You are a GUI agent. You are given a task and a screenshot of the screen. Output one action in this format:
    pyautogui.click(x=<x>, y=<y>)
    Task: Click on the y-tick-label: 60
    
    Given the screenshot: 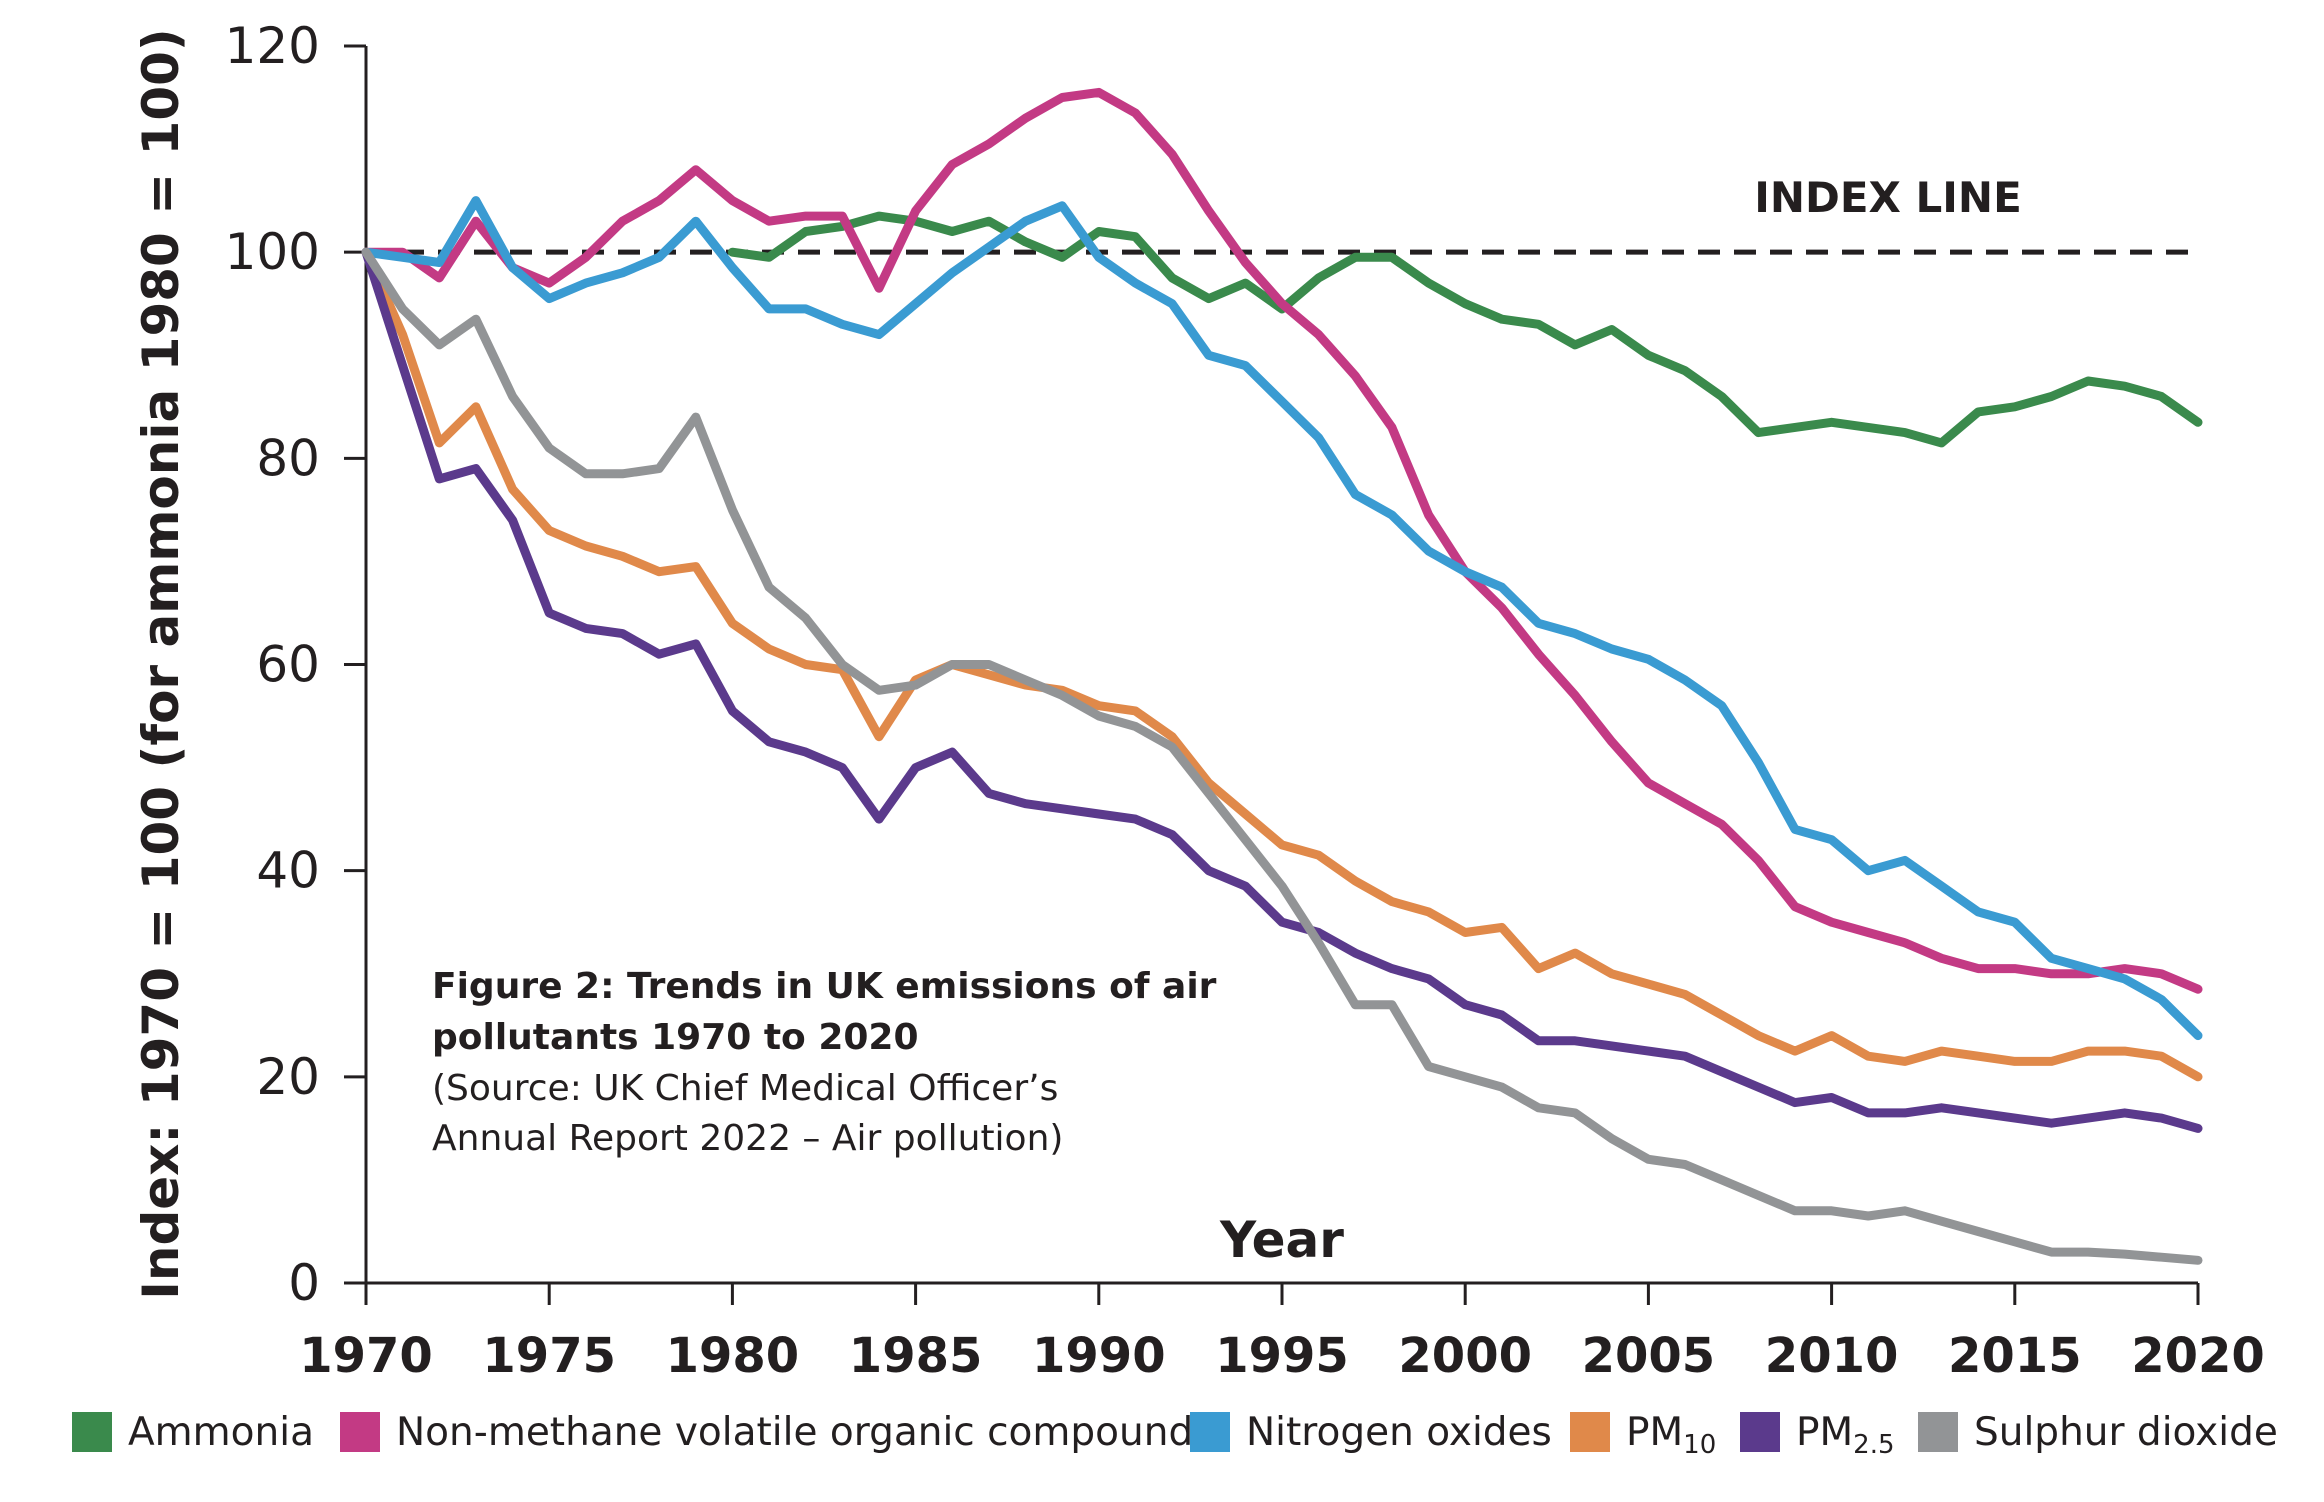 What is the action you would take?
    pyautogui.click(x=288, y=665)
    